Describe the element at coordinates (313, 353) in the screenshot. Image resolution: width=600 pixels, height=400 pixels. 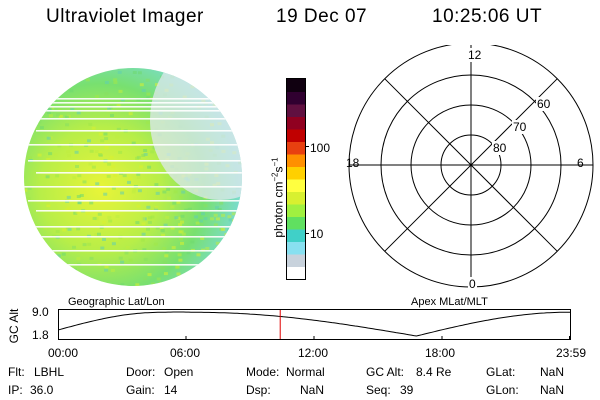
I see `alt-x-tick-1200: 12:00` at that location.